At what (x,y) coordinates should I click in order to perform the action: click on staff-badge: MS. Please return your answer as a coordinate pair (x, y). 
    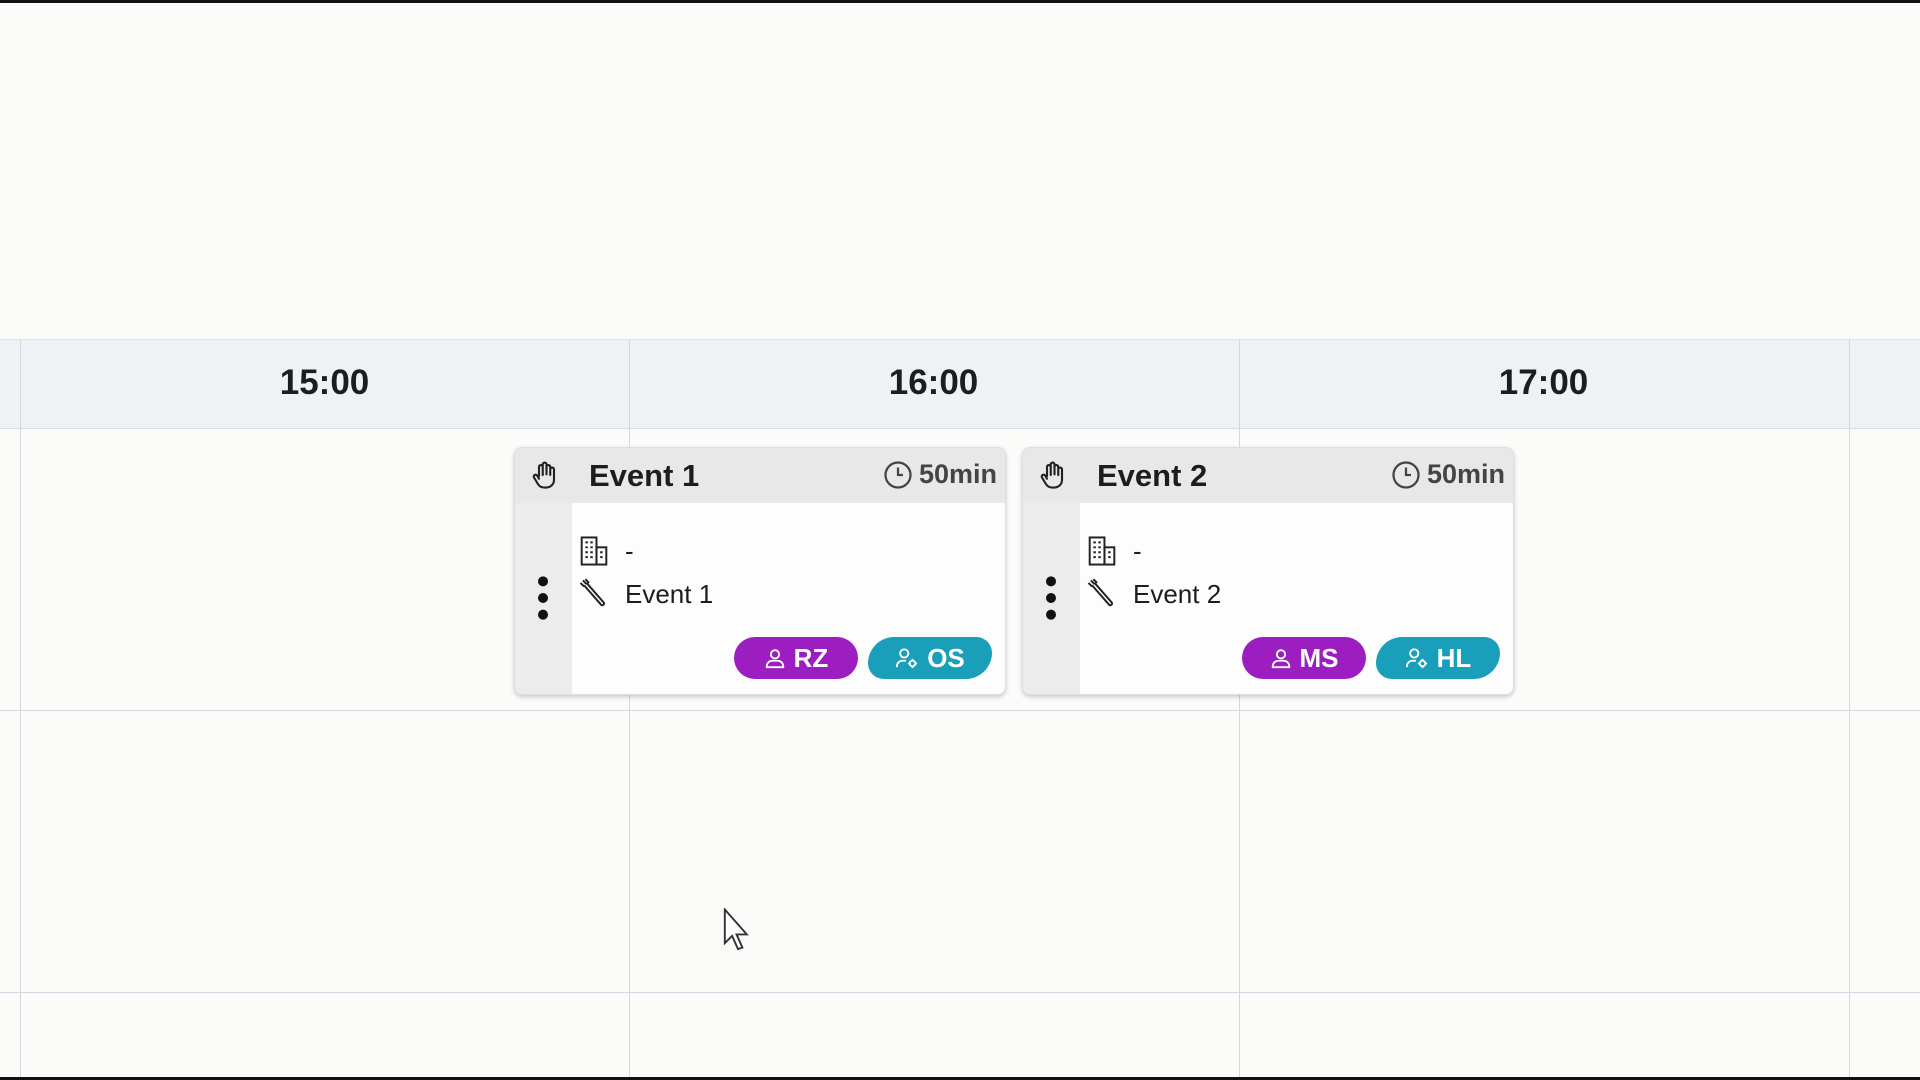
    Looking at the image, I should click on (1304, 658).